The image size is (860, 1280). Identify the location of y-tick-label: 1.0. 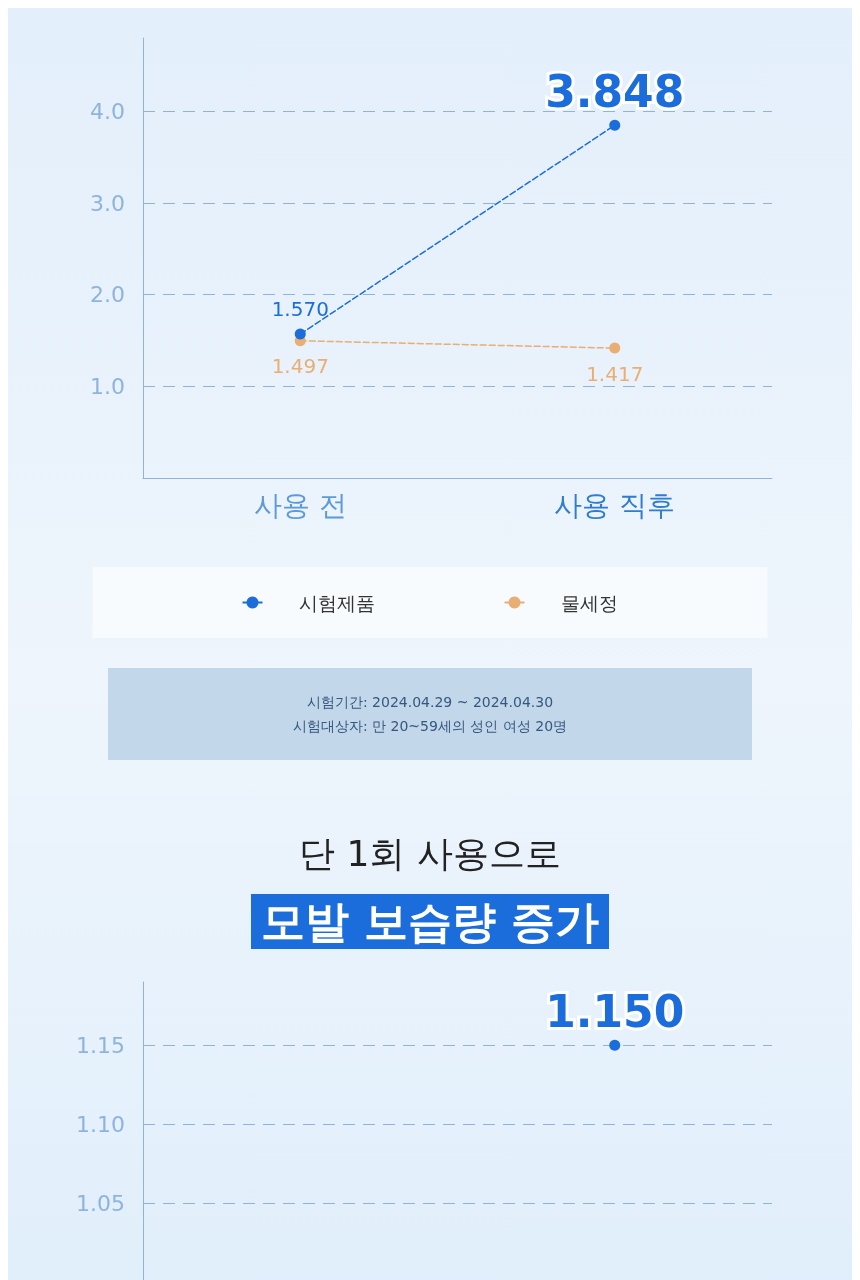
(107, 386).